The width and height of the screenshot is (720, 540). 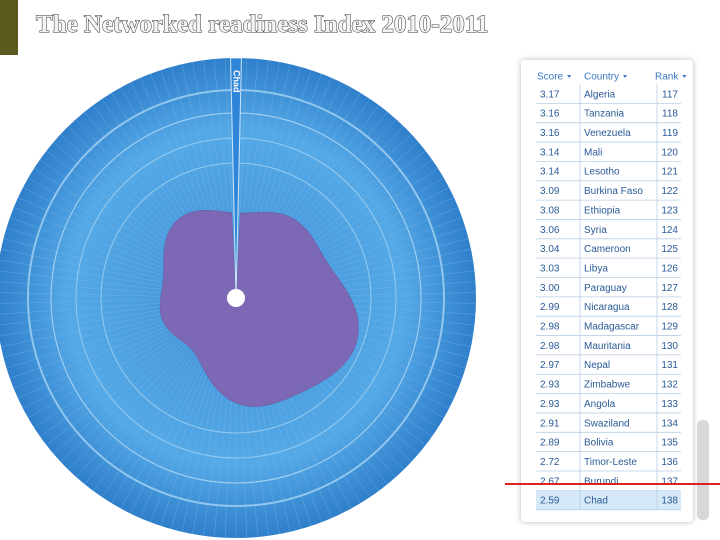 What do you see at coordinates (602, 210) in the screenshot?
I see `table-cell: Ethiopia` at bounding box center [602, 210].